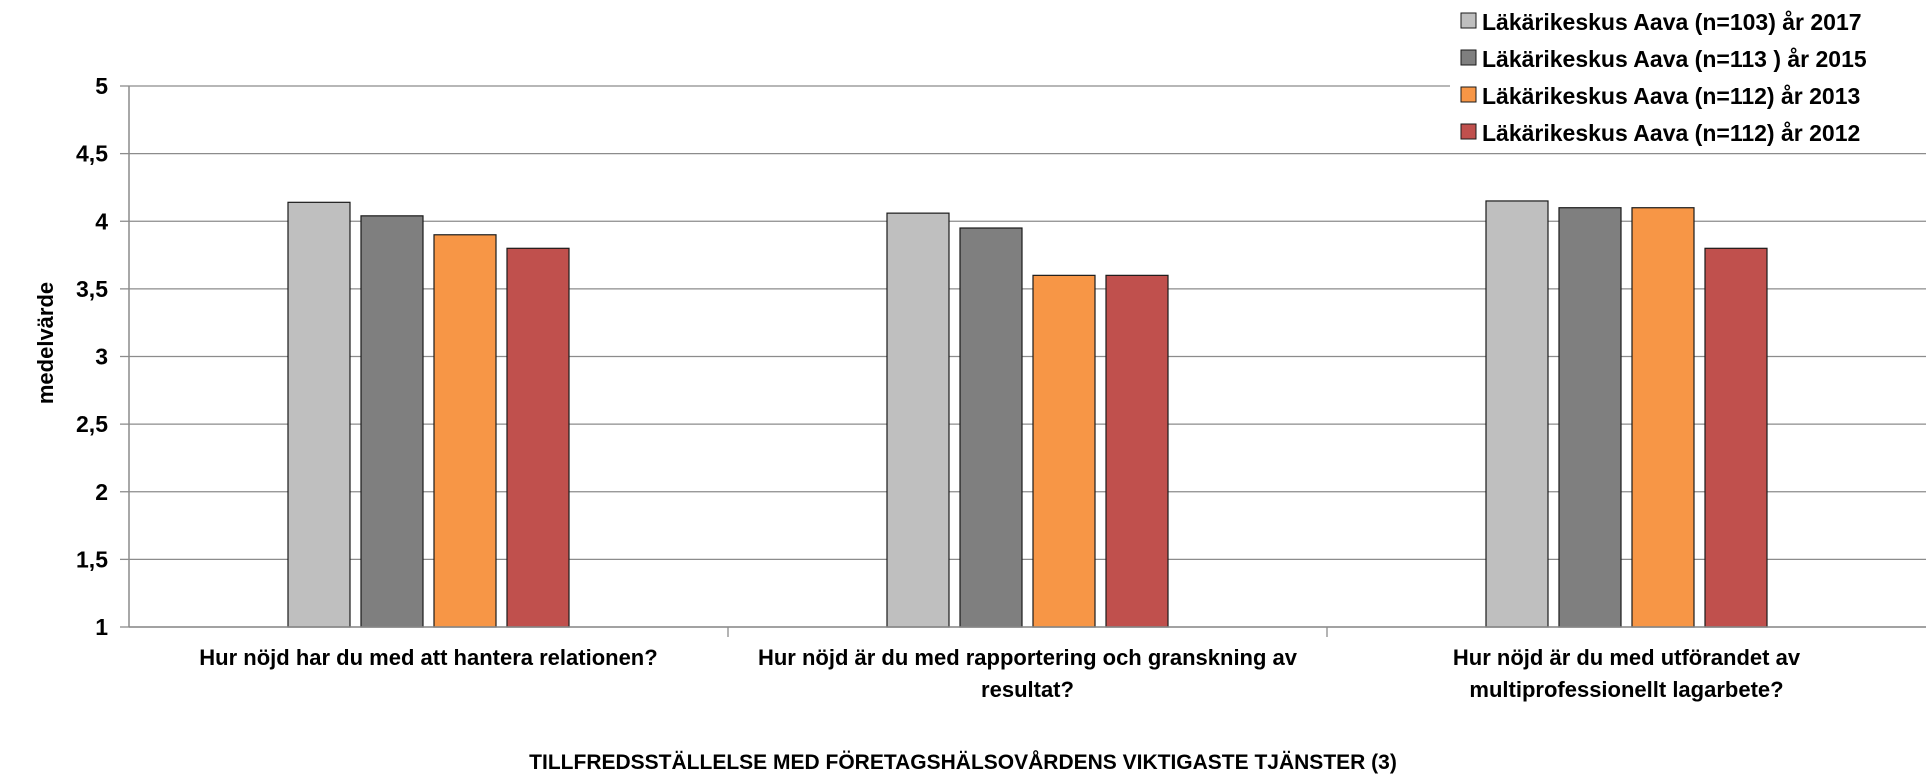 The height and width of the screenshot is (775, 1926). What do you see at coordinates (1671, 133) in the screenshot?
I see `legend-label: Läkärikeskus Aava (n=112) år 2012` at bounding box center [1671, 133].